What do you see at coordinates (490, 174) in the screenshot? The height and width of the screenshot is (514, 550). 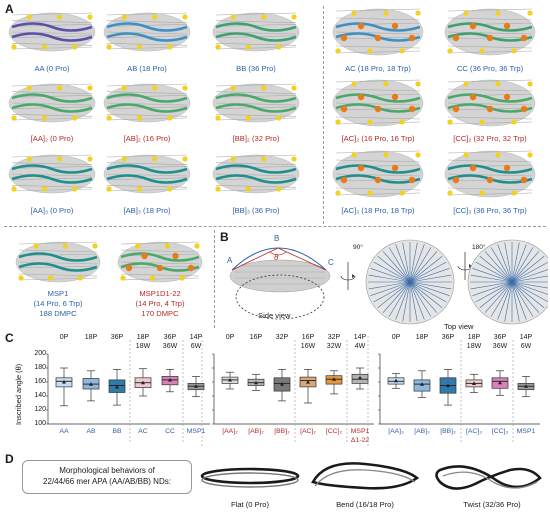 I see `nanodisc-structure-CC3` at bounding box center [490, 174].